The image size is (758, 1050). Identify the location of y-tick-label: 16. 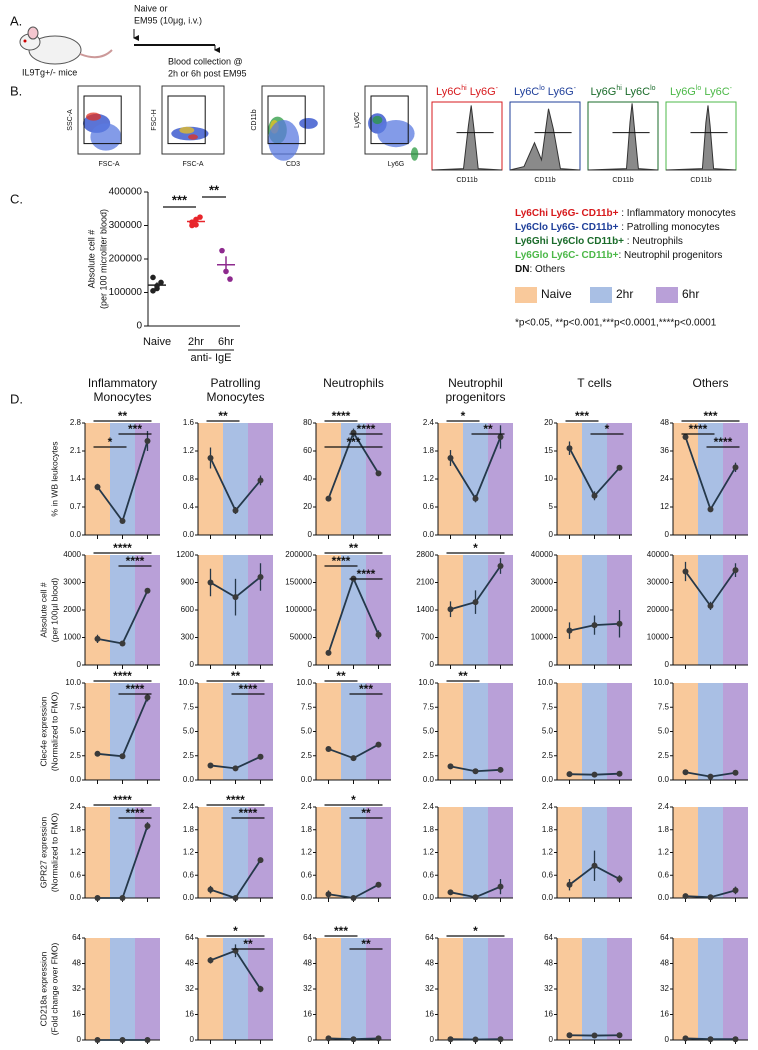
(76, 1014).